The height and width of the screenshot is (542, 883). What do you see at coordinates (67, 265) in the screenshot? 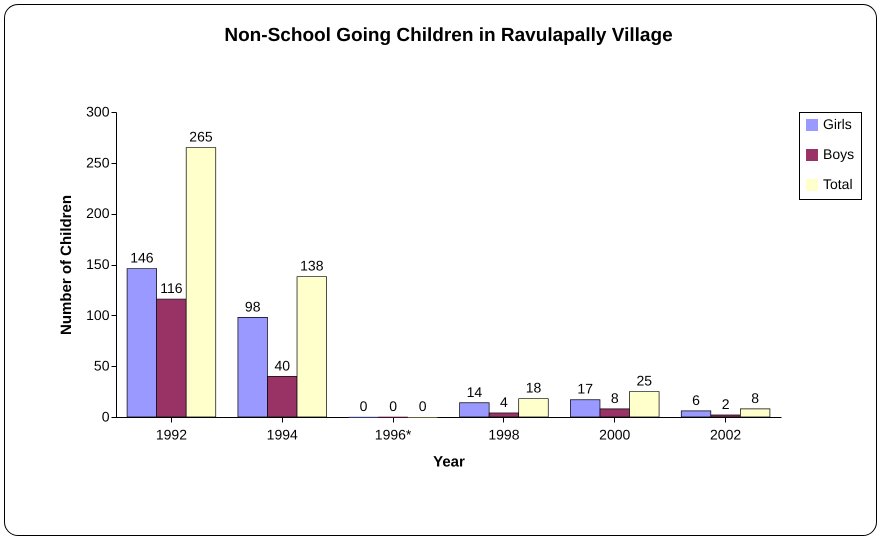
I see `y-axis-title: Number of Children` at bounding box center [67, 265].